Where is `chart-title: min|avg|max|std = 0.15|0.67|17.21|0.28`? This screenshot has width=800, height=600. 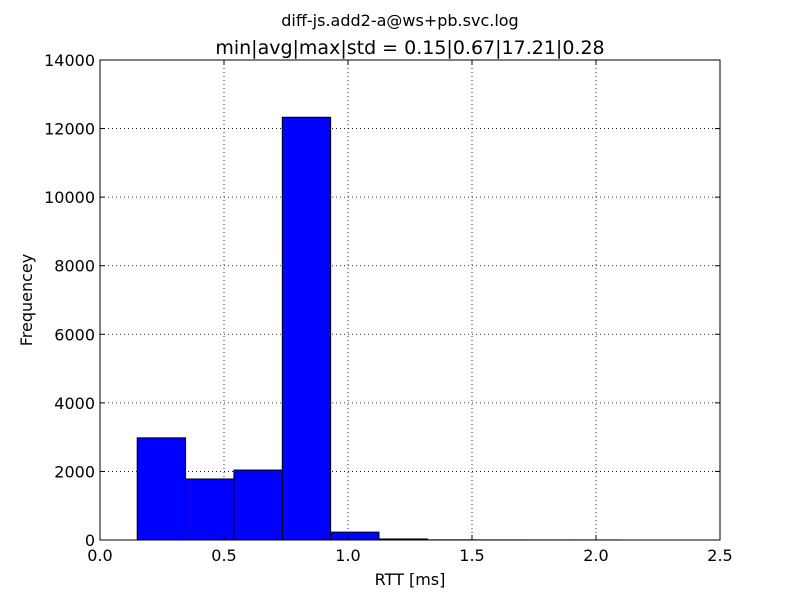
chart-title: min|avg|max|std = 0.15|0.67|17.21|0.28 is located at coordinates (409, 48).